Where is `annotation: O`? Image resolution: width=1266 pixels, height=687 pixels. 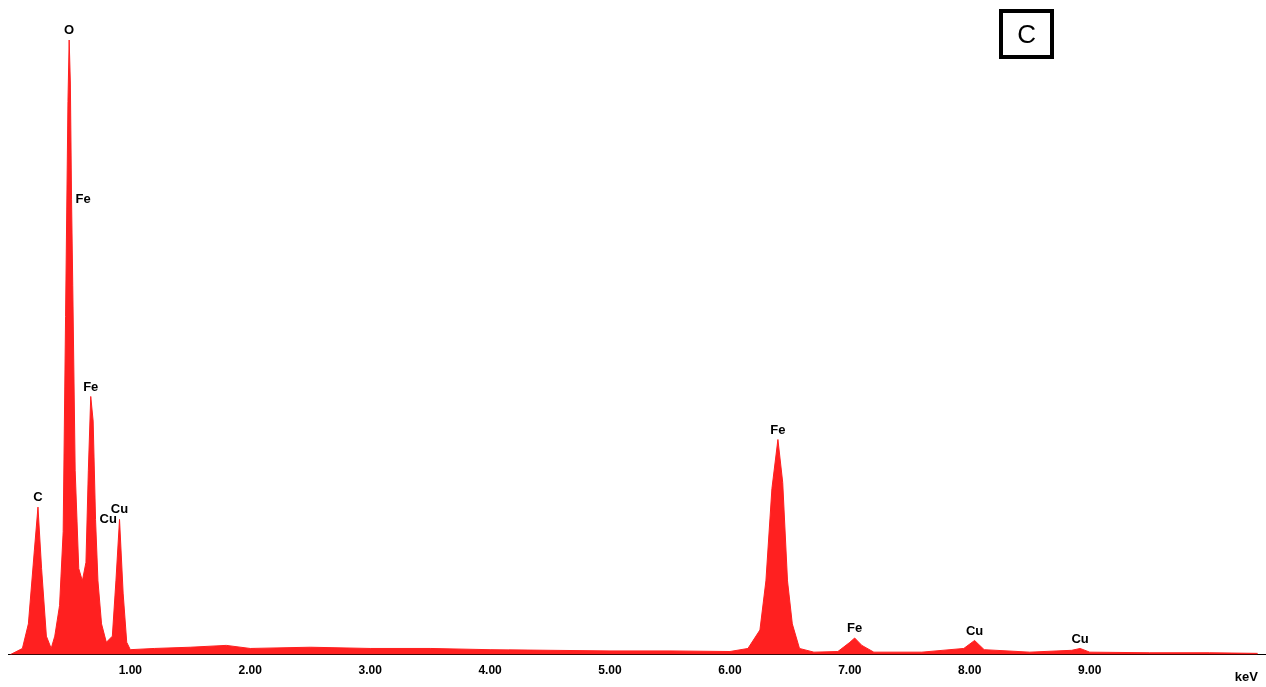
annotation: O is located at coordinates (69, 30).